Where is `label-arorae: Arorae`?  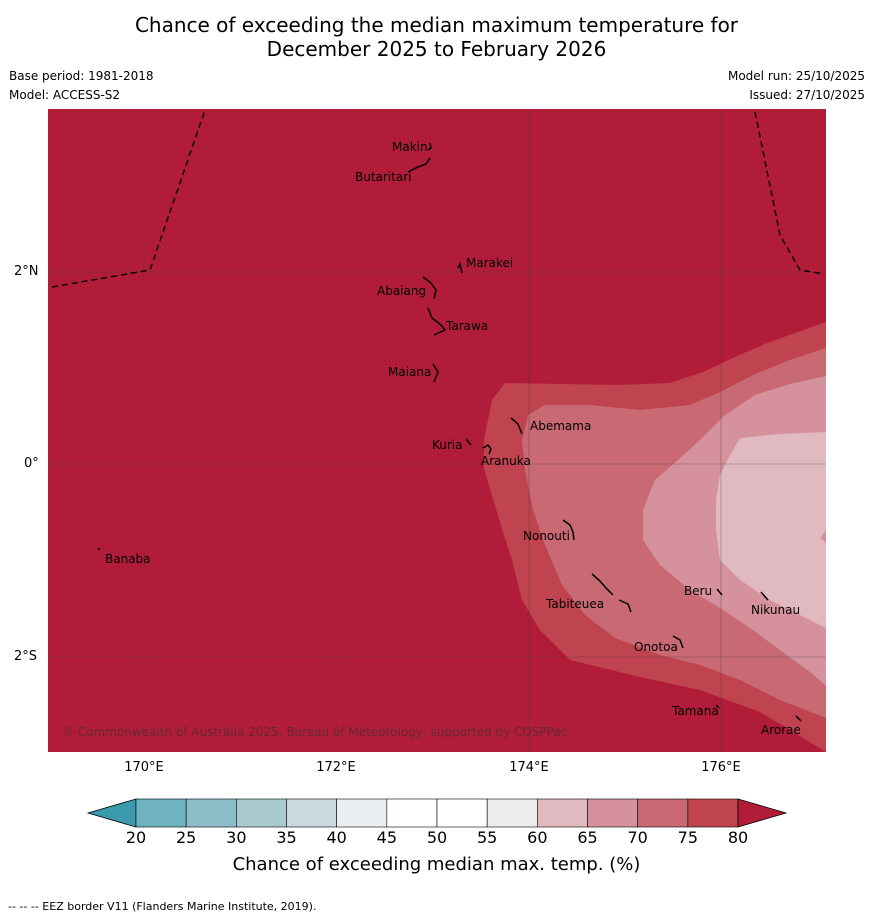 label-arorae: Arorae is located at coordinates (781, 730).